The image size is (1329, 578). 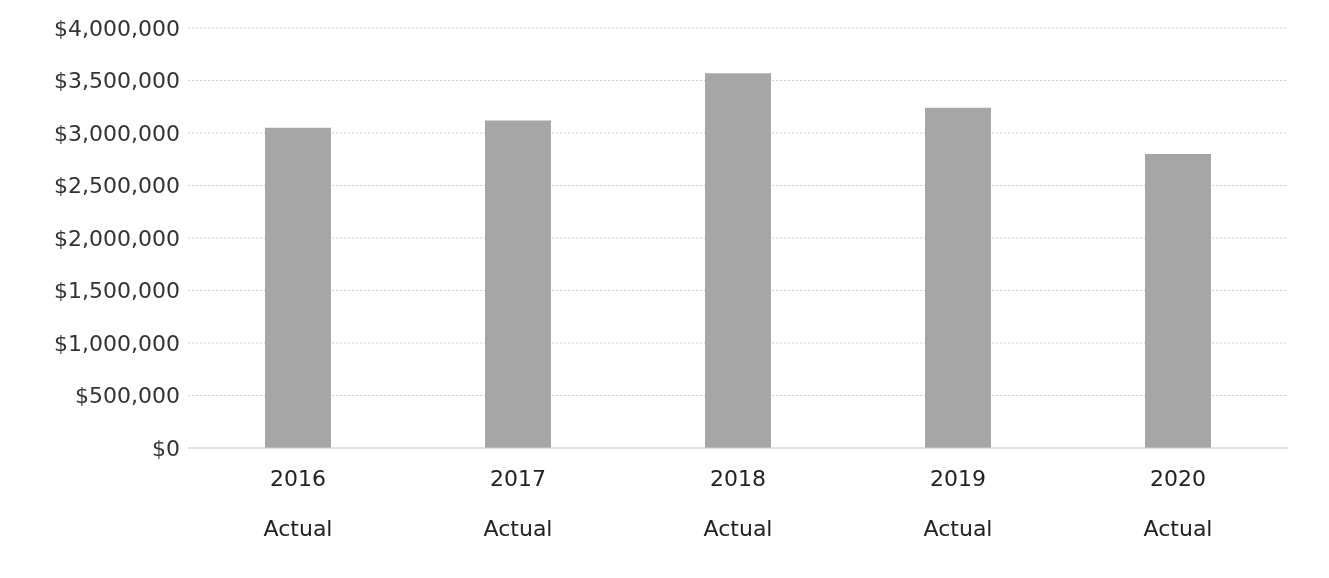 I want to click on x-tick-label: 2016 Actual, so click(x=298, y=503).